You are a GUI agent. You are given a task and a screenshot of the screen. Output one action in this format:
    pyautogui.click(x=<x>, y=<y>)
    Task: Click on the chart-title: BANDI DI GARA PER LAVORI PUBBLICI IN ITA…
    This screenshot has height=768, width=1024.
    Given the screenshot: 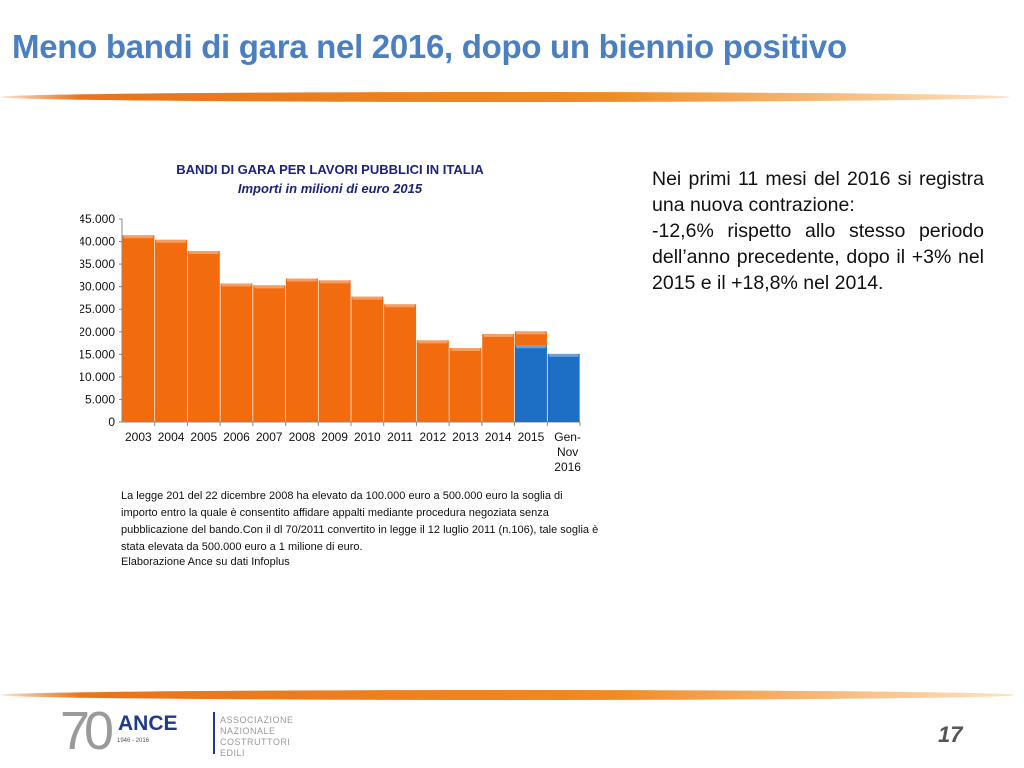 What is the action you would take?
    pyautogui.click(x=330, y=169)
    